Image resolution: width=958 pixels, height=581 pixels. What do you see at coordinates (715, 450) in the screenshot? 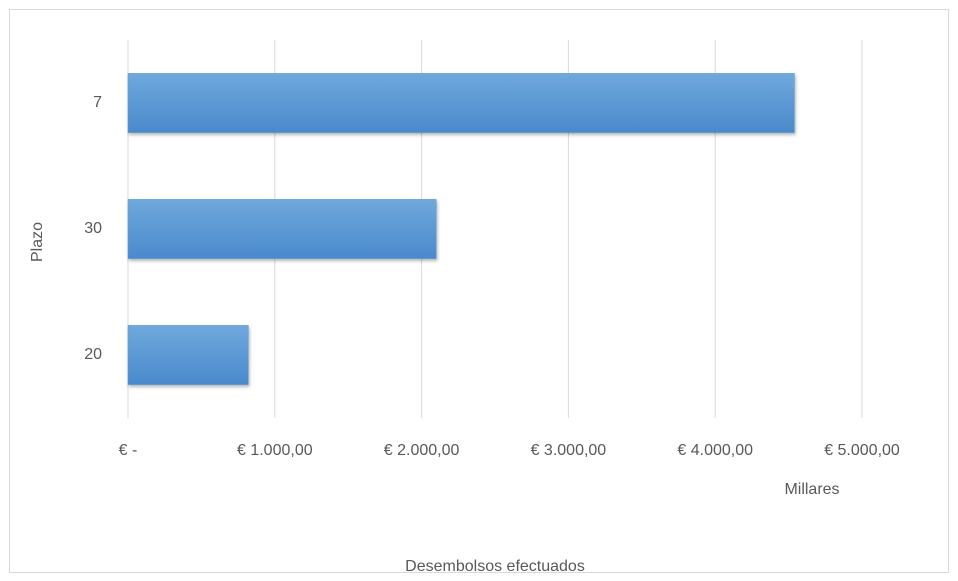
I see `x-tick-label: € 4.000,00` at bounding box center [715, 450].